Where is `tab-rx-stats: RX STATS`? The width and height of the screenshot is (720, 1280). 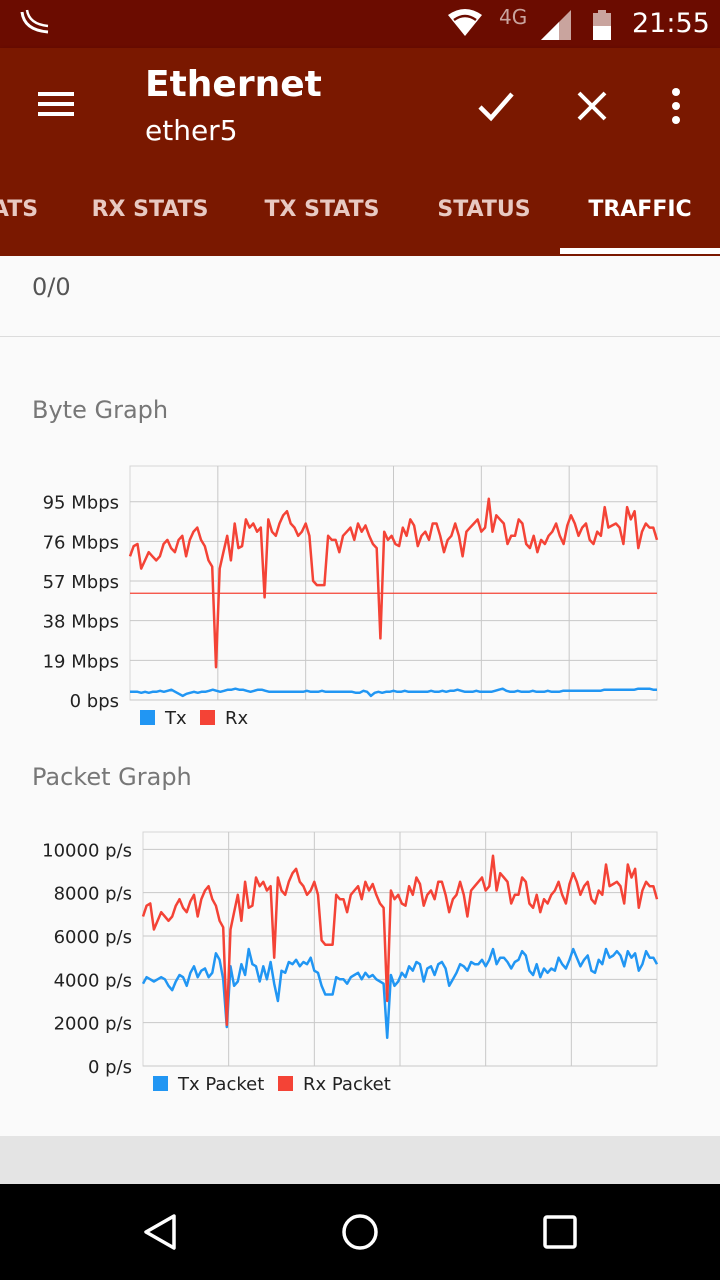
tab-rx-stats: RX STATS is located at coordinates (150, 209).